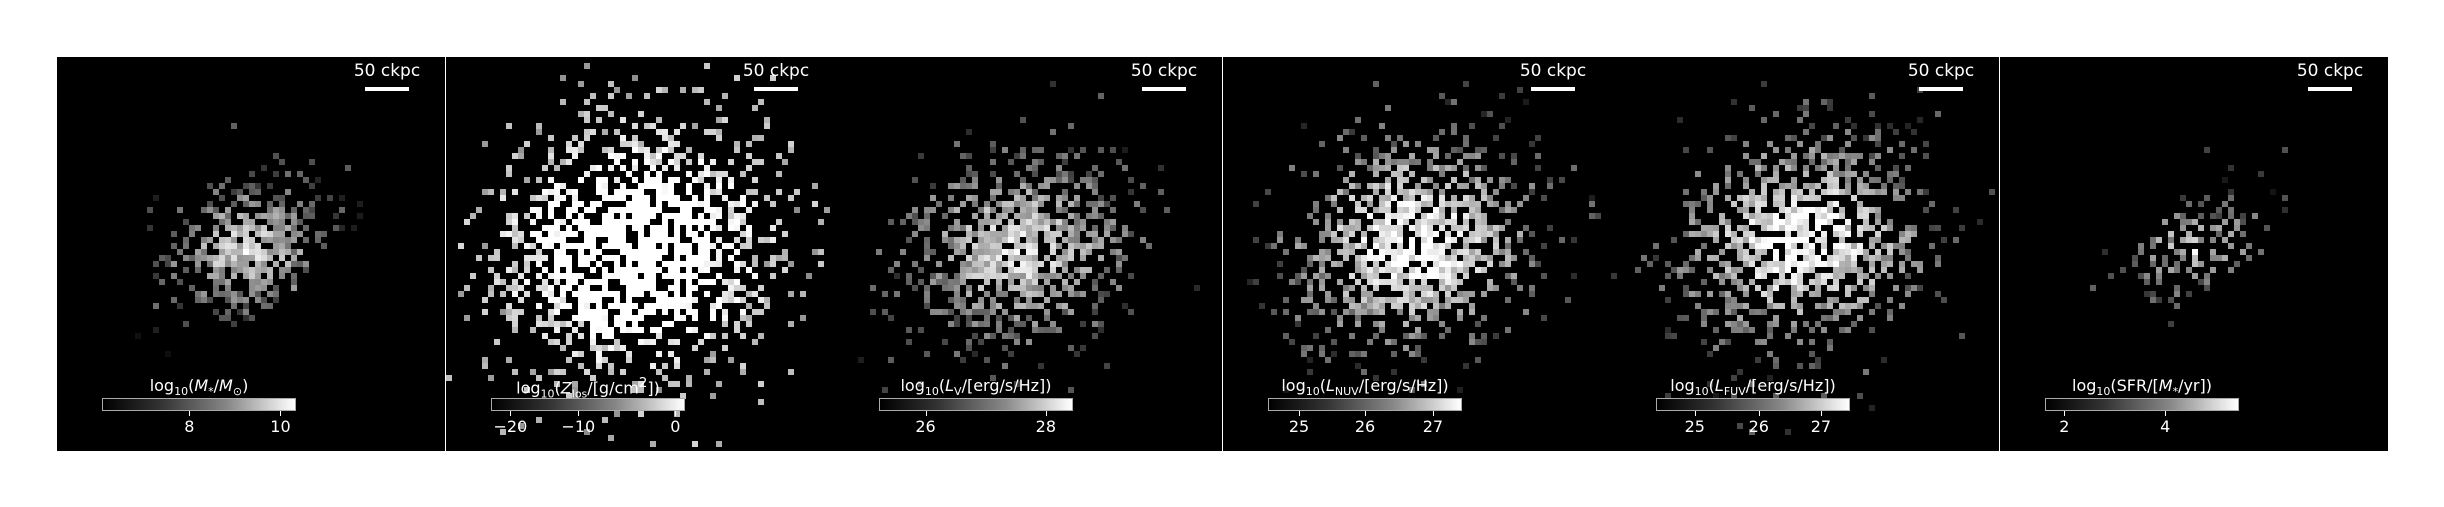  I want to click on colorbar-tick-label: 4, so click(2165, 426).